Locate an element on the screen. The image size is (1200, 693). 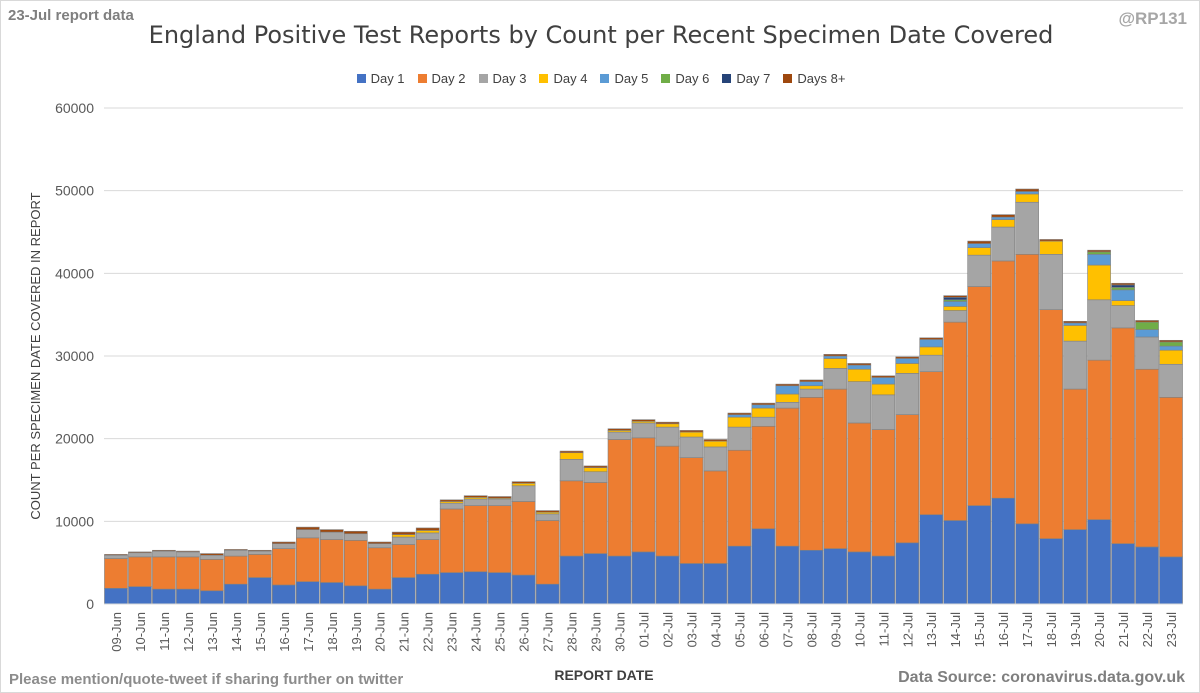
bar-day-3-12-jun is located at coordinates (188, 554).